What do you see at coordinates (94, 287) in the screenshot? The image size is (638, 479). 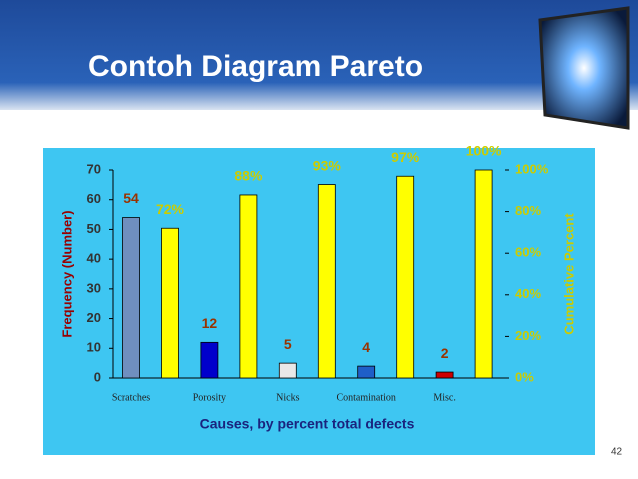 I see `y-tick-label: 30` at bounding box center [94, 287].